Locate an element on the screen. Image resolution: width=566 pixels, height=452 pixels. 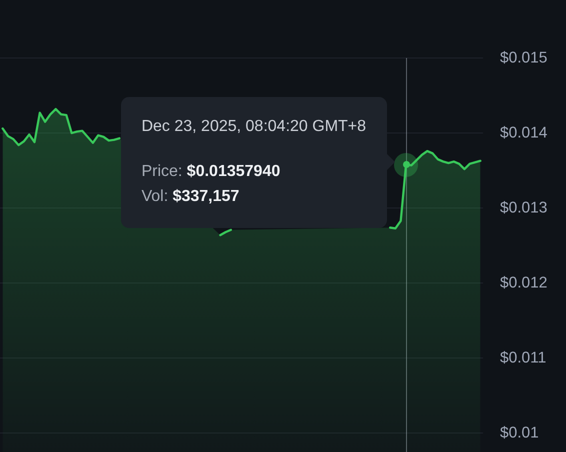
annotation: Price: $0.01357940 is located at coordinates (210, 171).